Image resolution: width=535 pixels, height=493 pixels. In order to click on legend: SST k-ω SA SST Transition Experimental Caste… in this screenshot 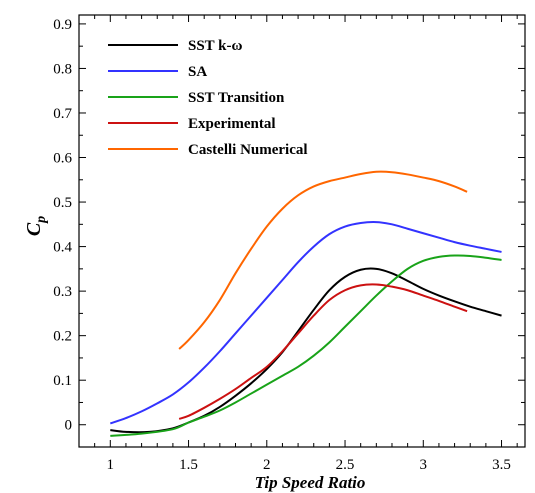, I will do `click(208, 98)`.